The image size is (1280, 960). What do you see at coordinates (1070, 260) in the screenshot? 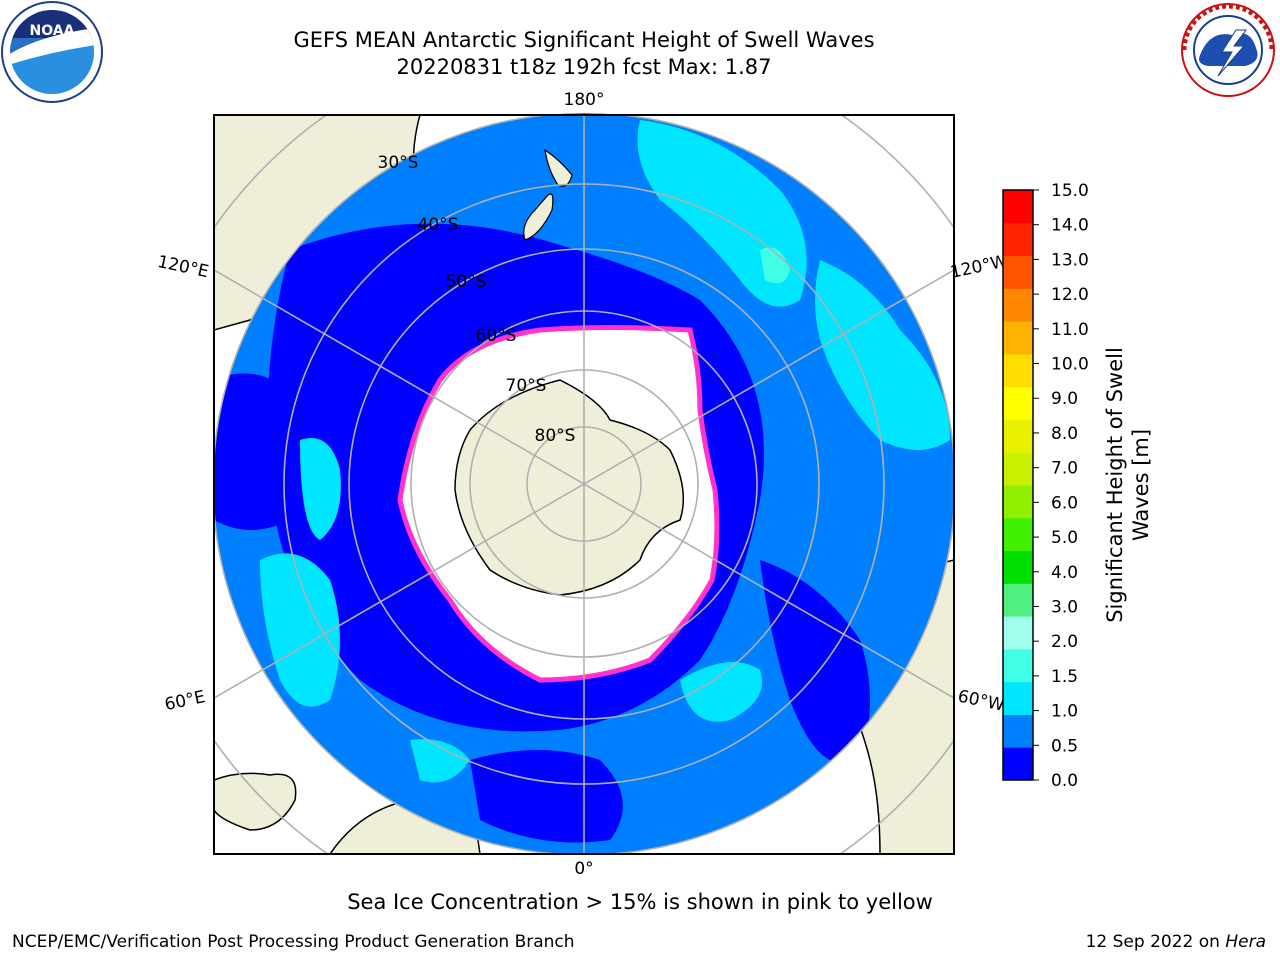
I see `colorbar-tick-label: 13.0` at bounding box center [1070, 260].